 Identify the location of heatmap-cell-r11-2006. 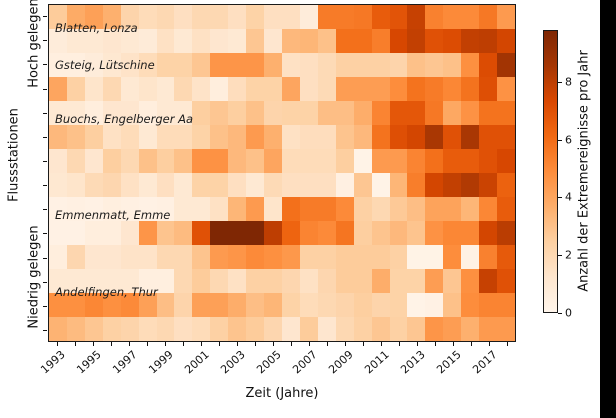
(290, 281).